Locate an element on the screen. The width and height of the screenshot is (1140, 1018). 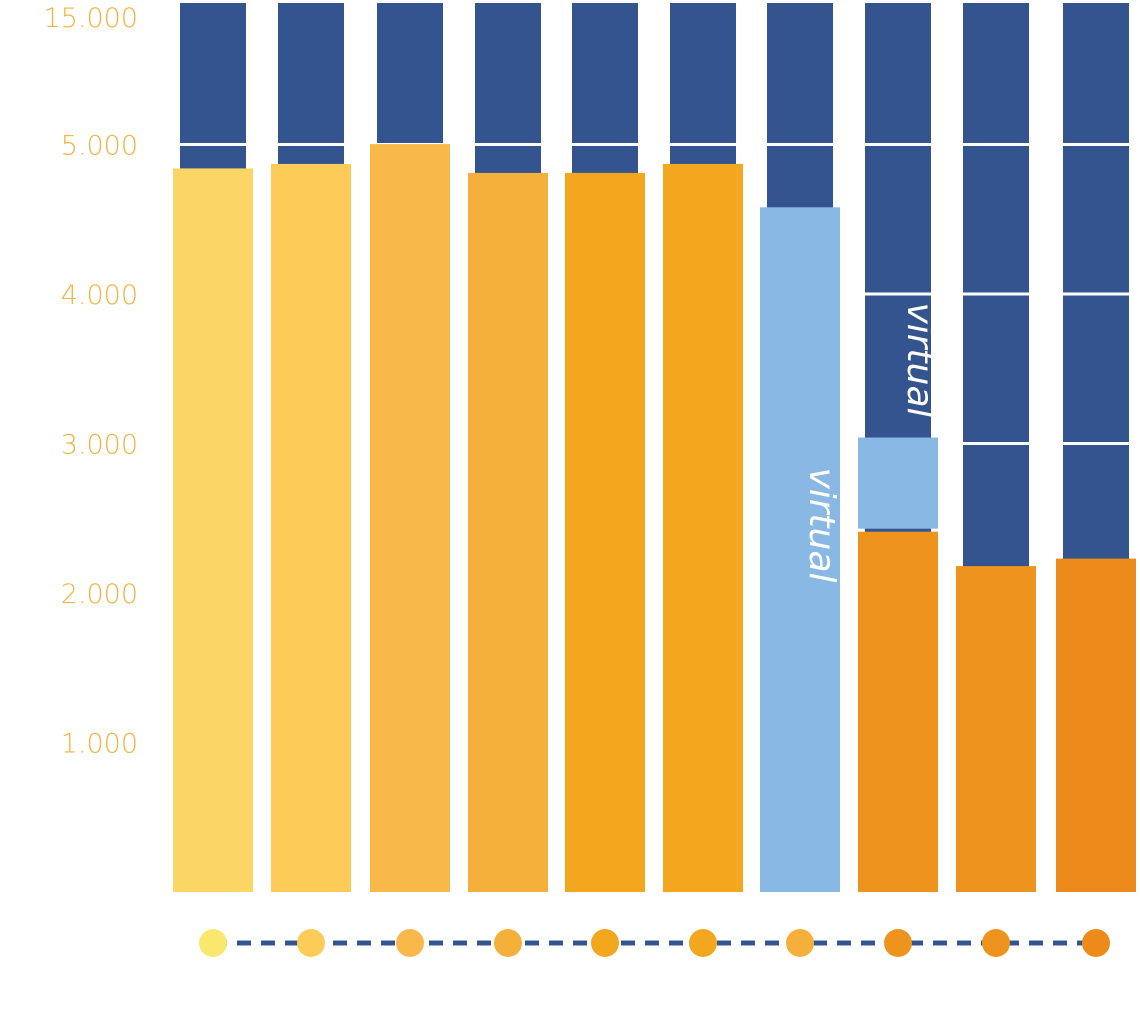
y-axis-tick-labels: 1.000 2.000 3.000 4.000 5.000 15.000 is located at coordinates (91, 381).